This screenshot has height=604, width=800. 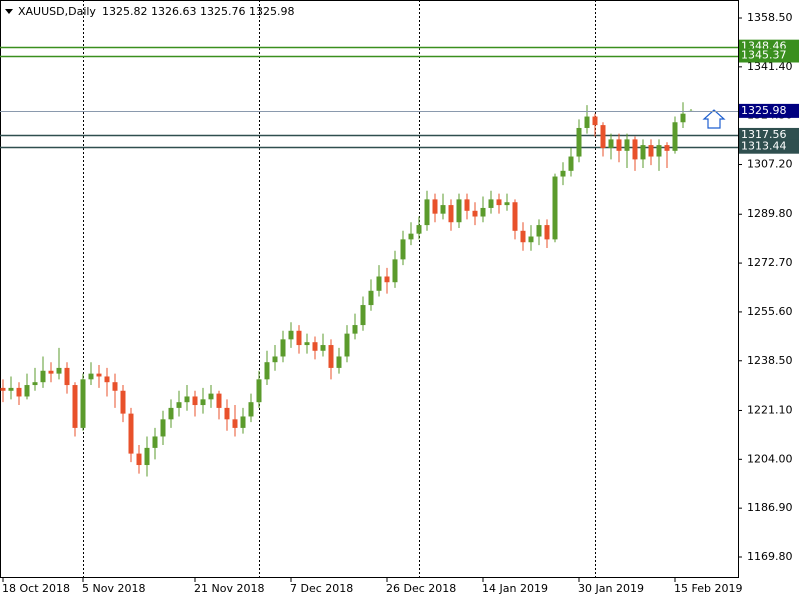 I want to click on y-tick-label: 1272.70, so click(x=770, y=262).